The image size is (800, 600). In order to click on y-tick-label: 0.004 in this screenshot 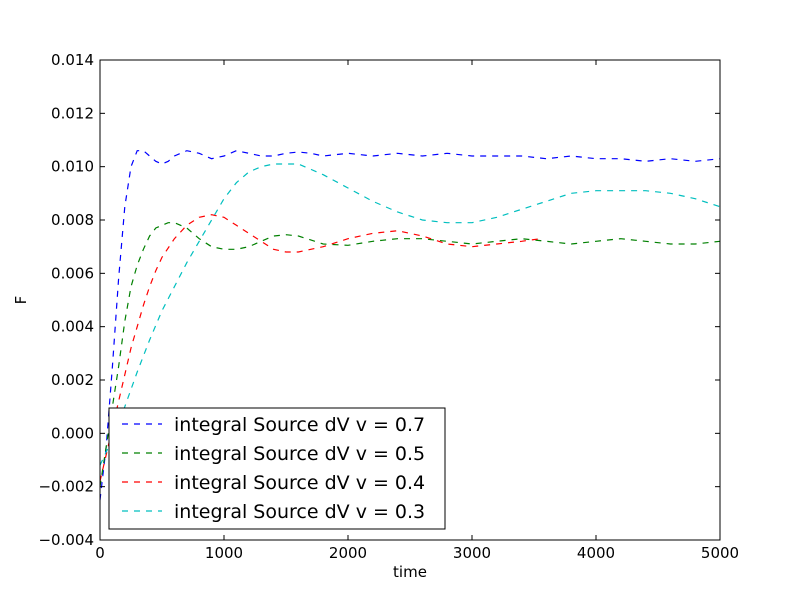, I will do `click(72, 327)`.